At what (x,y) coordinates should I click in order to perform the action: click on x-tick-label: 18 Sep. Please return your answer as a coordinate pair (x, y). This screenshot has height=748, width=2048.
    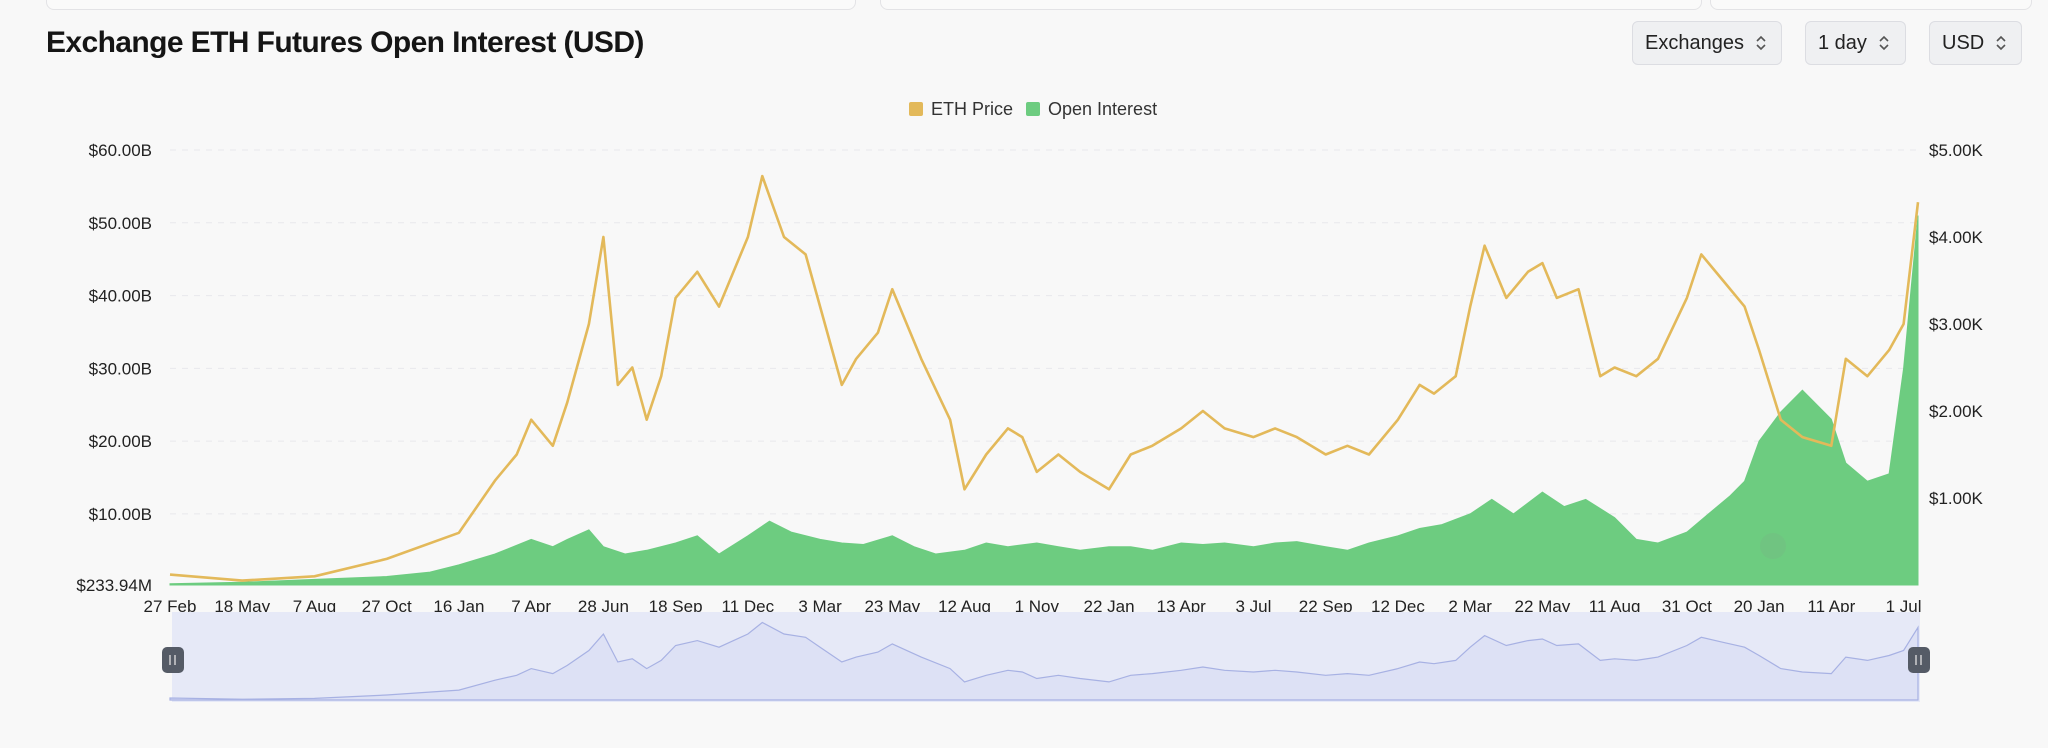
    Looking at the image, I should click on (676, 606).